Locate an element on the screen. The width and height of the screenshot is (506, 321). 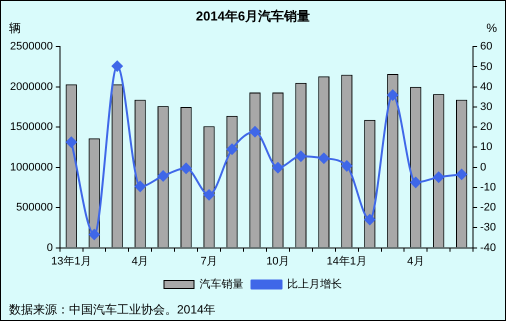
y2-tick-label: 30 is located at coordinates (486, 106).